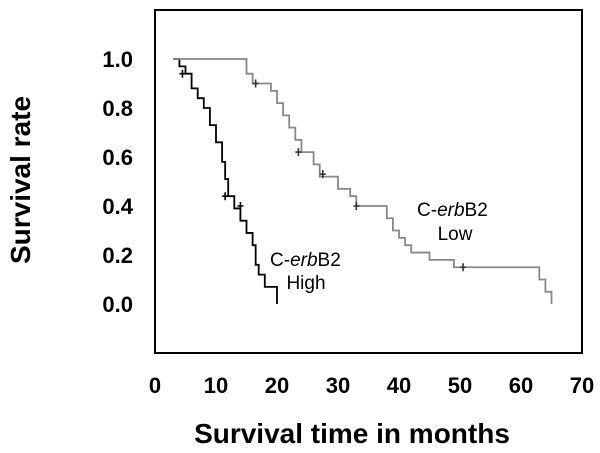  What do you see at coordinates (476, 210) in the screenshot?
I see `annotation-low-suffix: B2` at bounding box center [476, 210].